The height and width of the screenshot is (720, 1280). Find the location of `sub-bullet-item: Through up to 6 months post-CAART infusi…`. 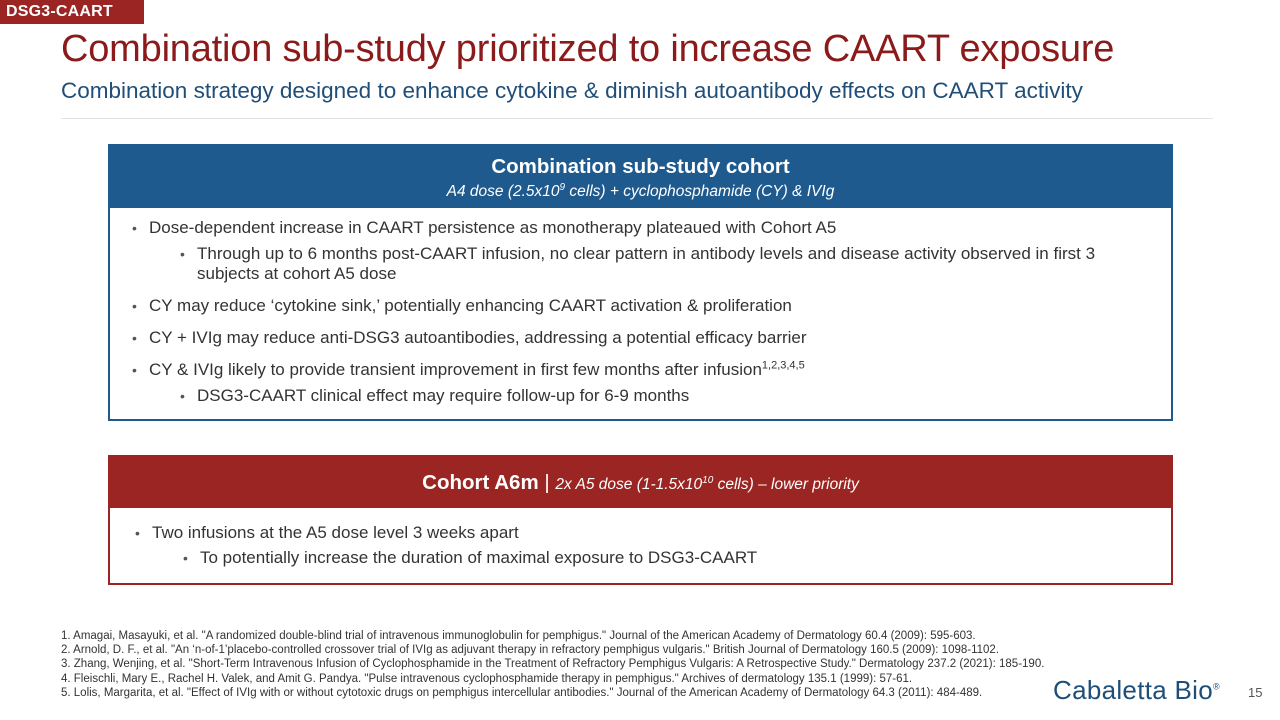

sub-bullet-item: Through up to 6 months post-CAART infusi… is located at coordinates (655, 264).